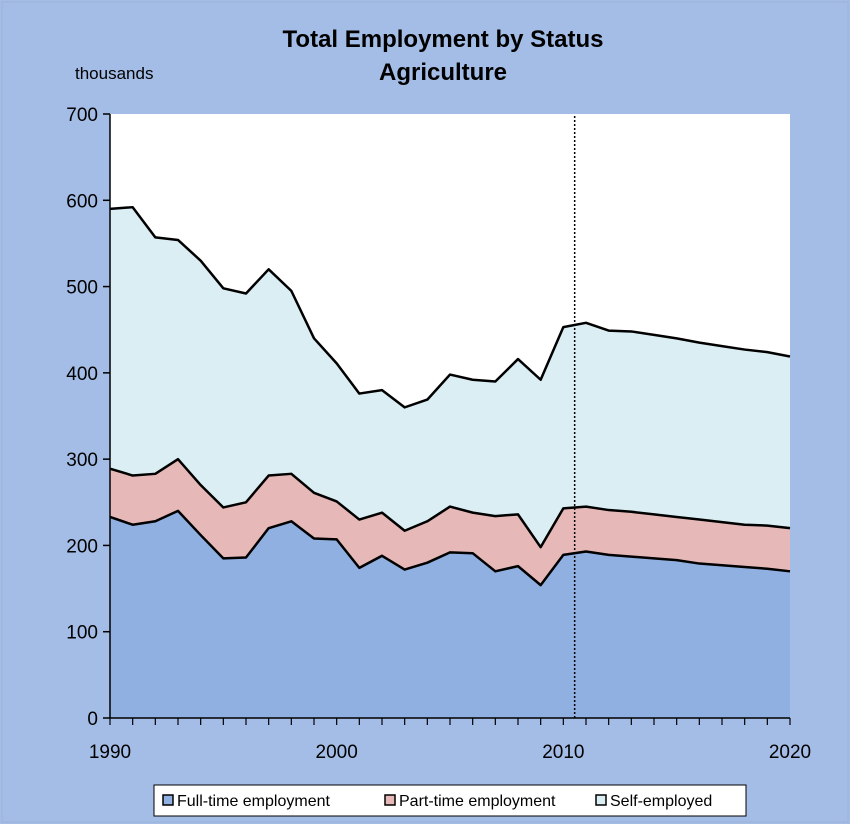 This screenshot has height=824, width=850. I want to click on legend-label-full-time-employment: Full-time employment, so click(253, 801).